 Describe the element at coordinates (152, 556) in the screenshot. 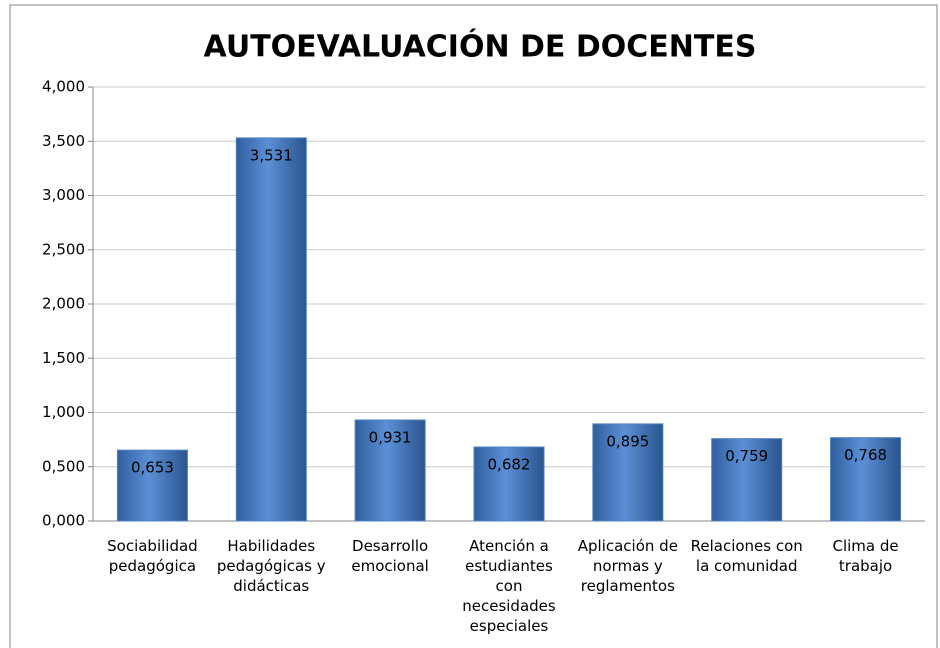

I see `x-tick-label: Sociabilidad pedagógica` at that location.